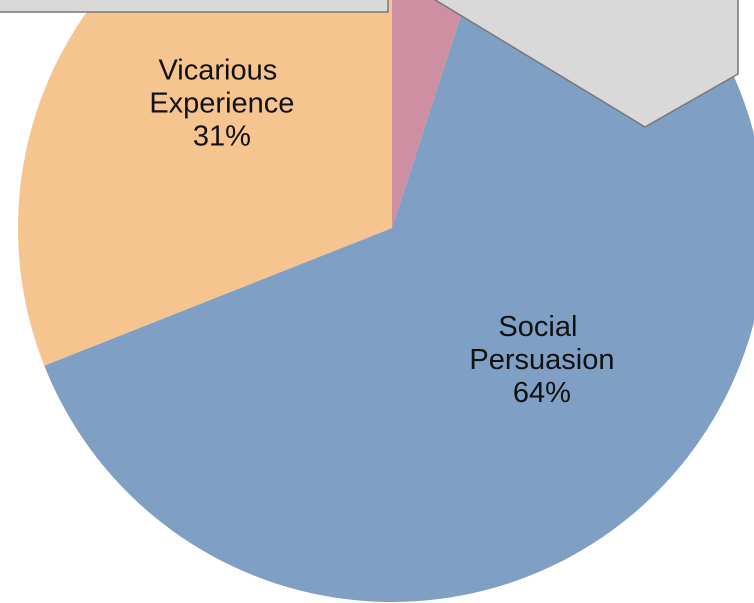 This screenshot has height=603, width=754. What do you see at coordinates (221, 86) in the screenshot?
I see `slice-label: Vicarious Experience` at bounding box center [221, 86].